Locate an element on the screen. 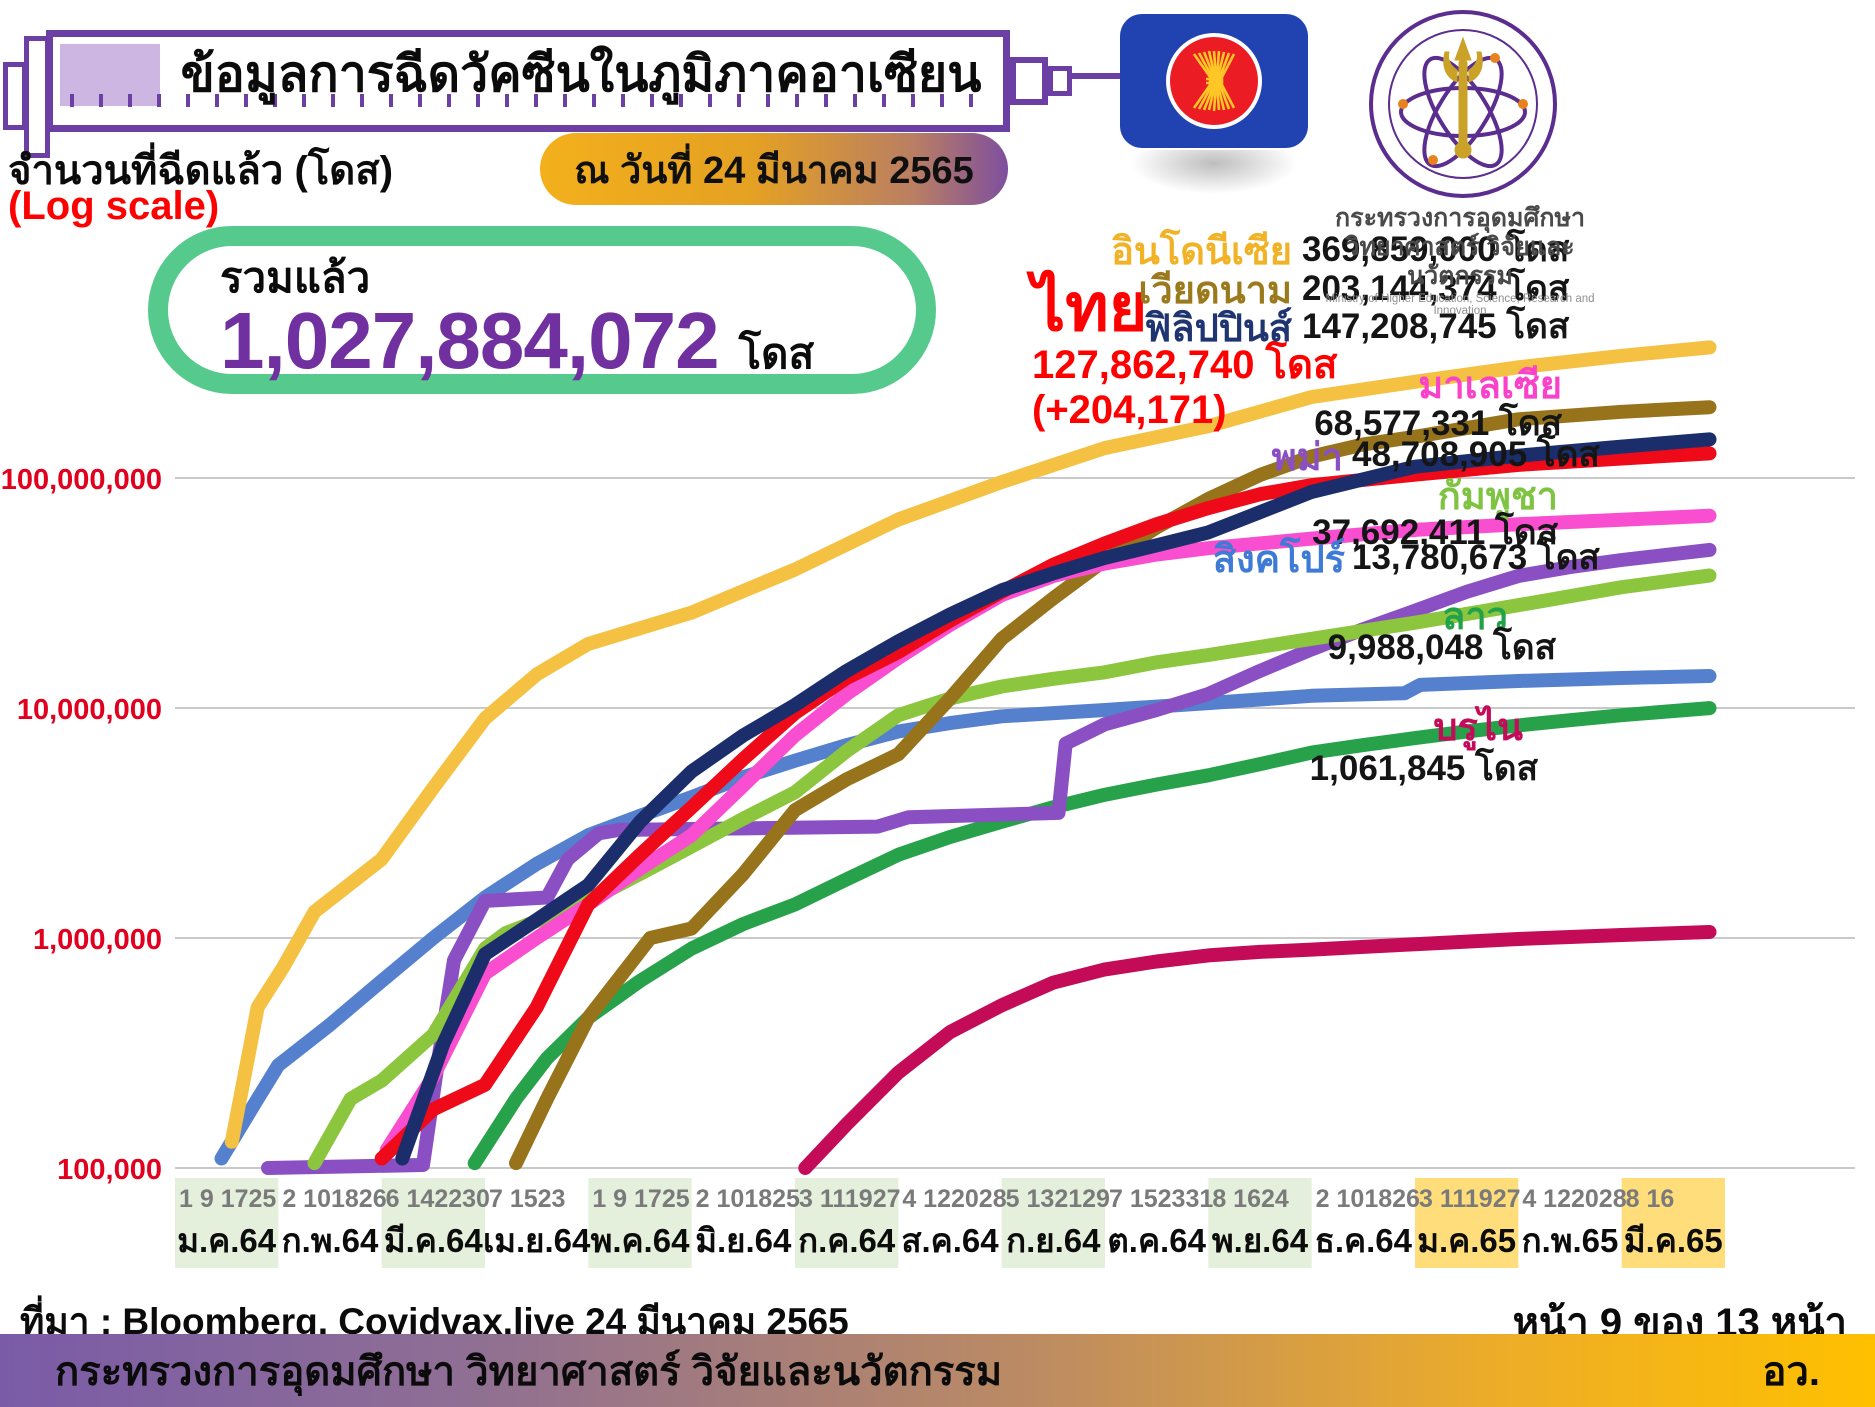 Image resolution: width=1875 pixels, height=1407 pixels. value-brunei: 1,061,845 โดส is located at coordinates (1423, 768).